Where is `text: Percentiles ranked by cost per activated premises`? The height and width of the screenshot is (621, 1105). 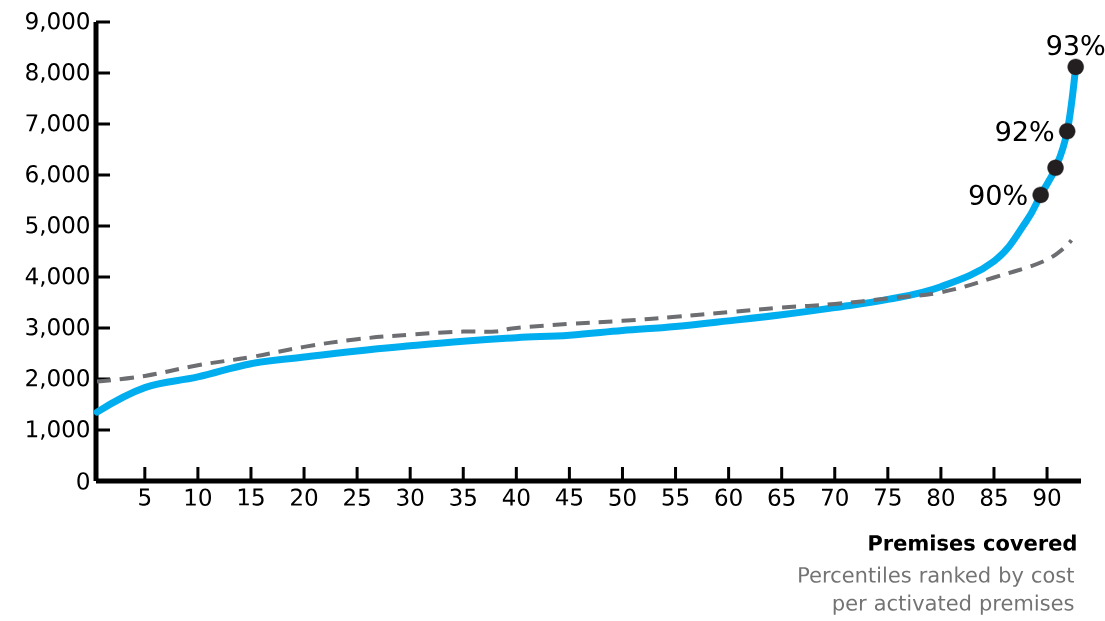 text: Percentiles ranked by cost per activated premises is located at coordinates (936, 590).